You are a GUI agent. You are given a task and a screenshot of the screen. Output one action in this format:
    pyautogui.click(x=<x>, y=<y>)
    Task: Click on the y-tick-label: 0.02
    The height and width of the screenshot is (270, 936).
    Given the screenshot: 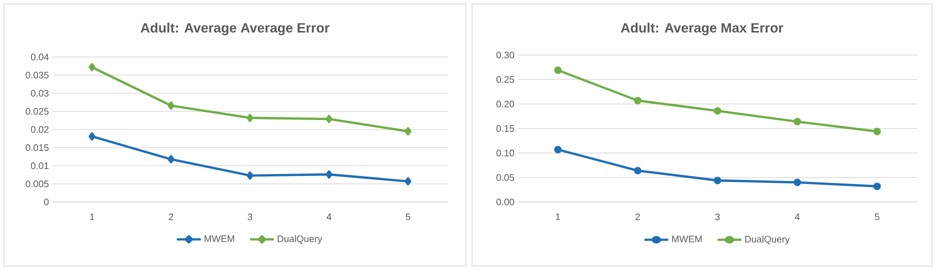 What is the action you would take?
    pyautogui.click(x=39, y=129)
    